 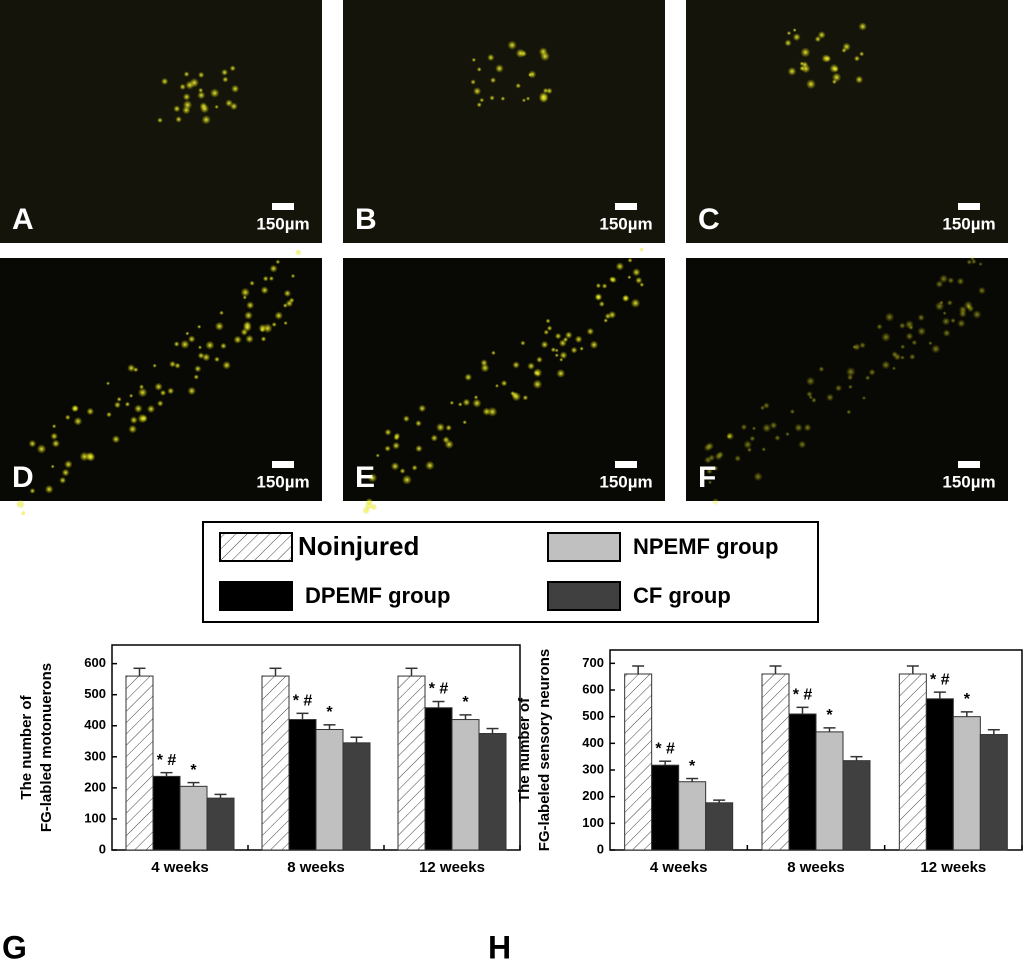 What do you see at coordinates (23, 477) in the screenshot?
I see `panel-label: D` at bounding box center [23, 477].